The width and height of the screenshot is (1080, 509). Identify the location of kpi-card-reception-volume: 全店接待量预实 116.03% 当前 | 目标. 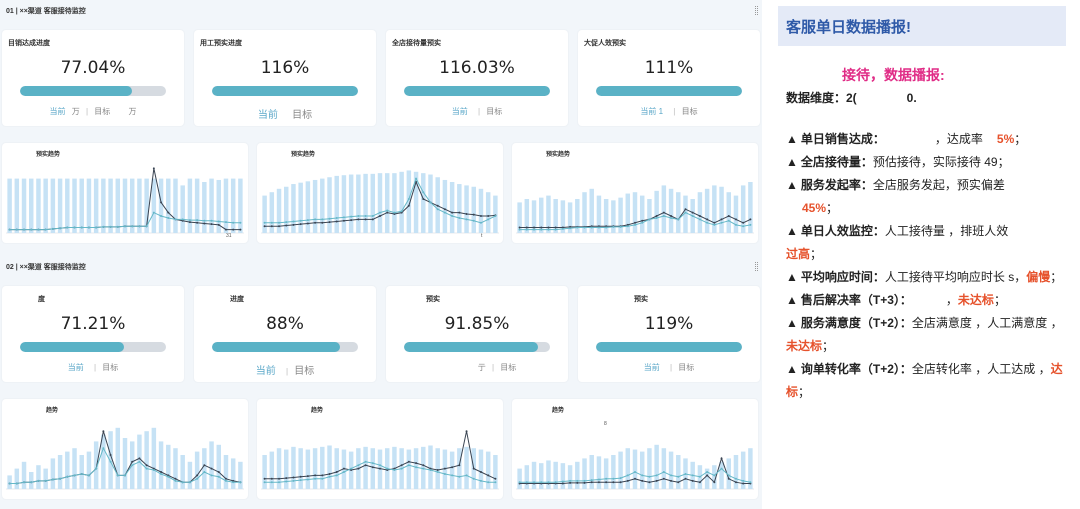
(477, 78).